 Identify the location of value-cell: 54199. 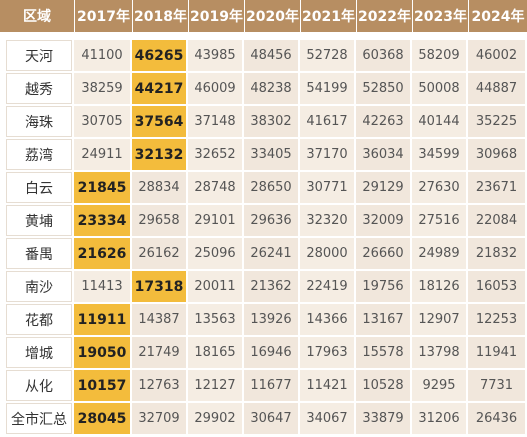
(327, 88).